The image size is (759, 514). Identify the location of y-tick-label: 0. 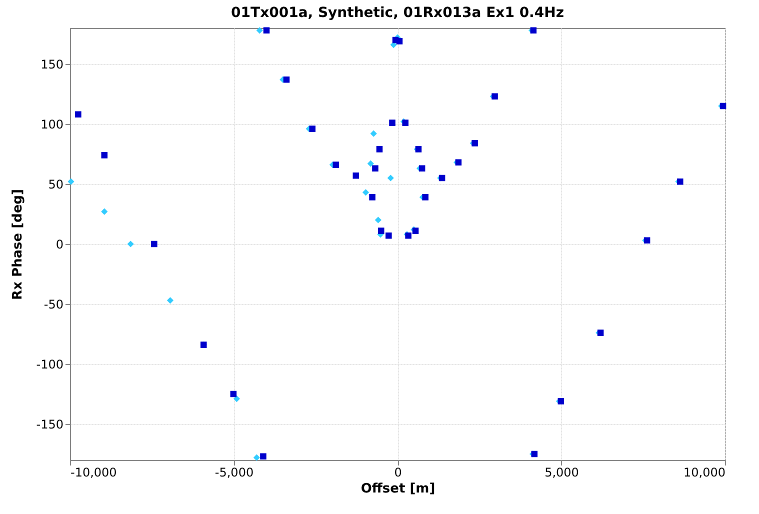
(60, 245).